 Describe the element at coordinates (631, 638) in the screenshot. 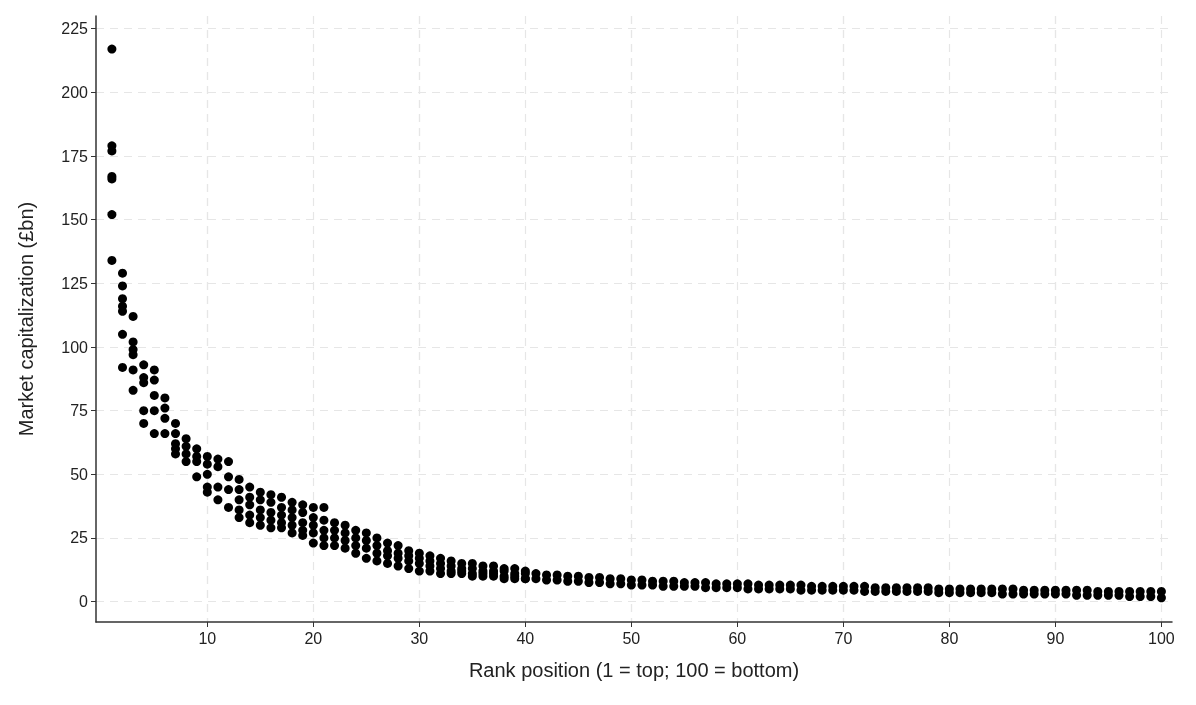

I see `x-tick-label: 50` at that location.